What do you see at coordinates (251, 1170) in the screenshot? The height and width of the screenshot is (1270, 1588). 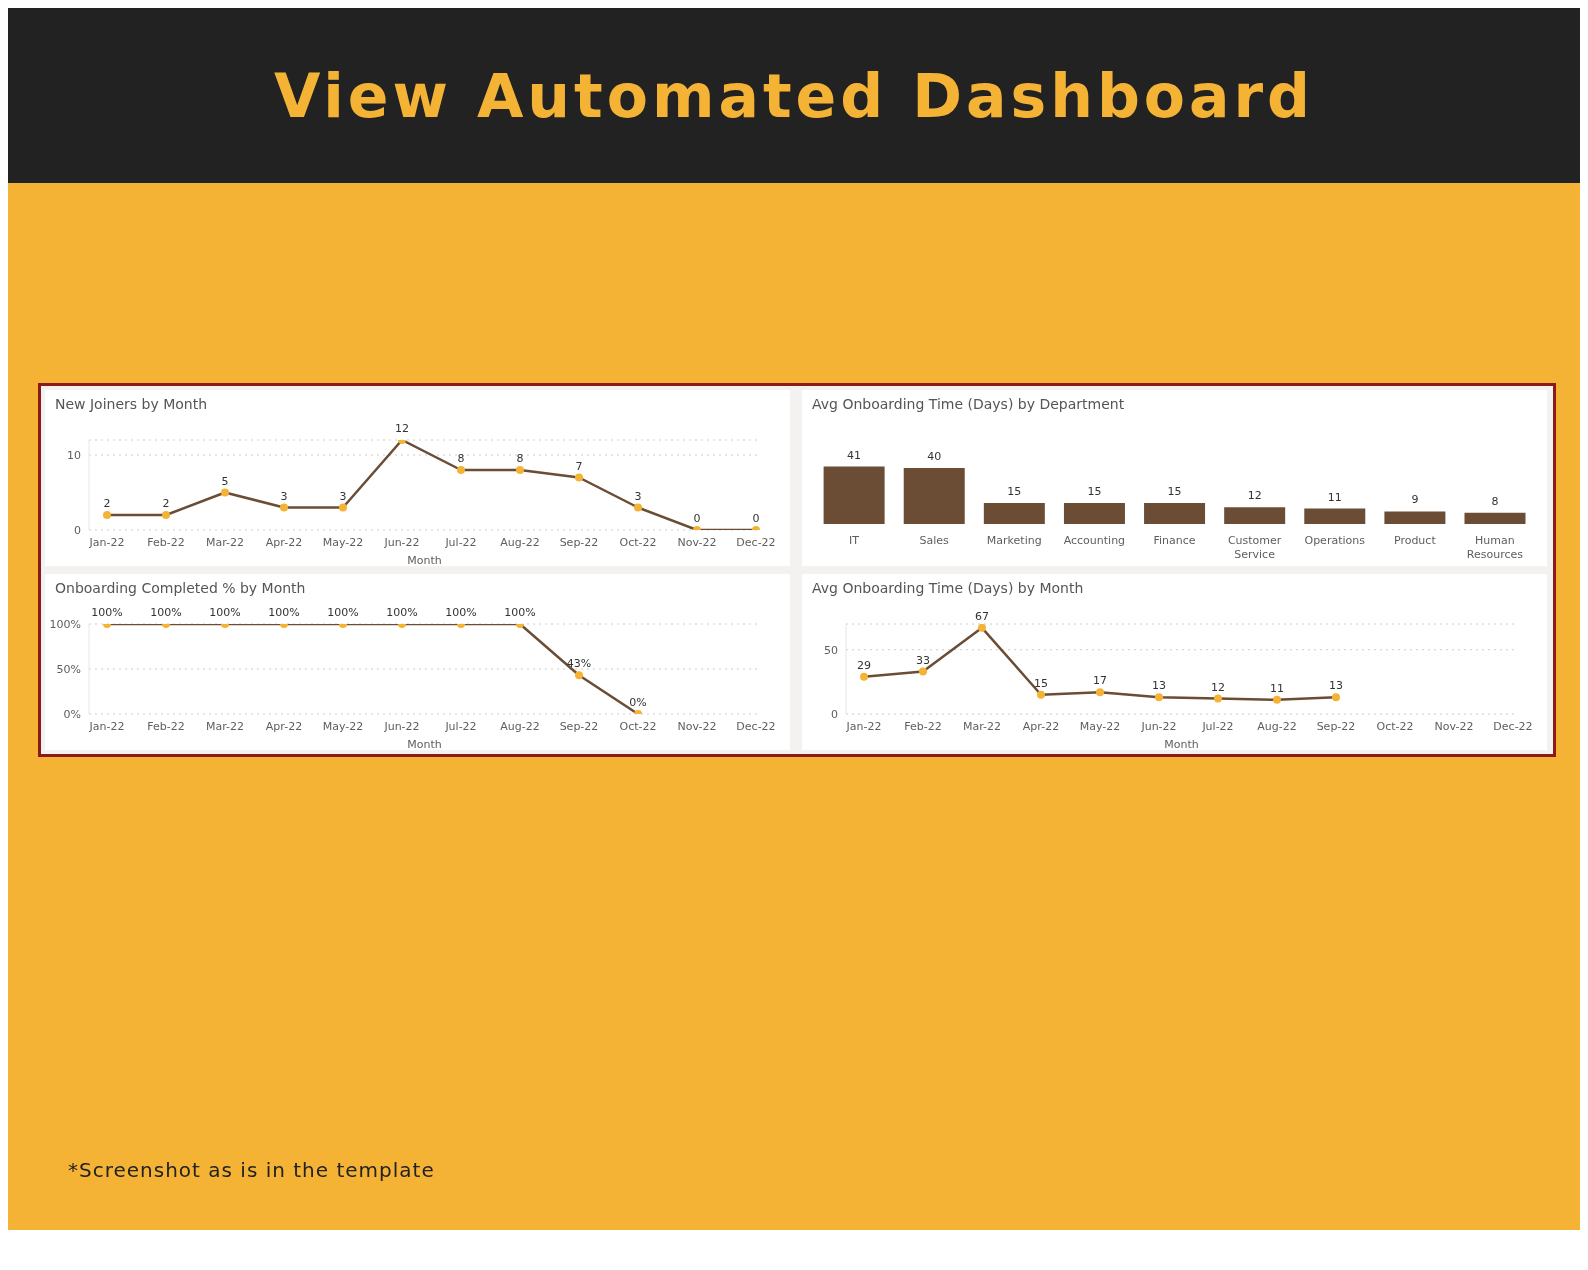 I see `text: *Screenshot as is in the template` at bounding box center [251, 1170].